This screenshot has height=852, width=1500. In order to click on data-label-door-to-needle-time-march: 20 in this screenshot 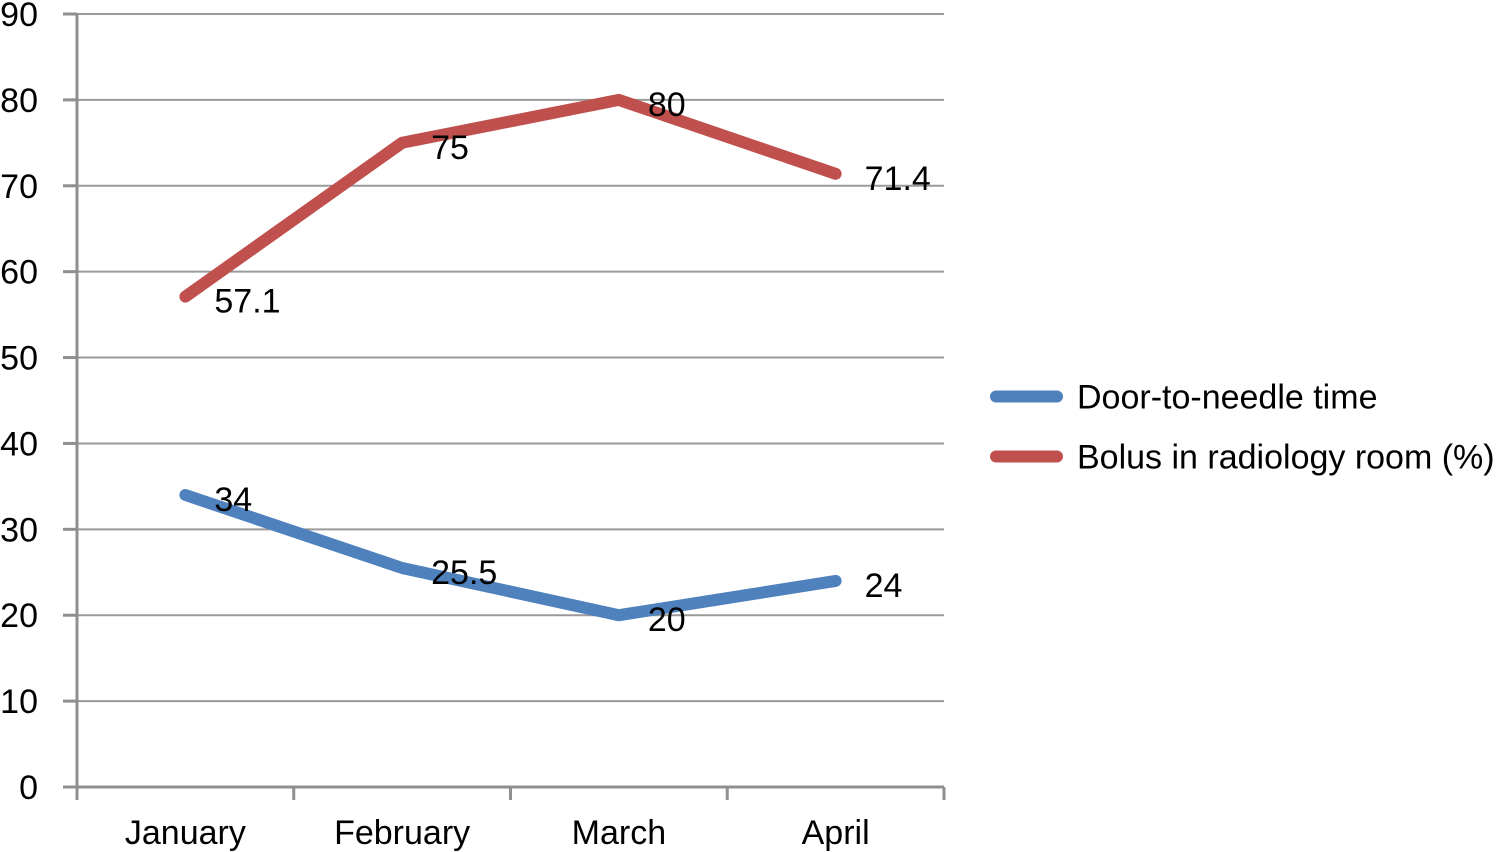, I will do `click(667, 620)`.